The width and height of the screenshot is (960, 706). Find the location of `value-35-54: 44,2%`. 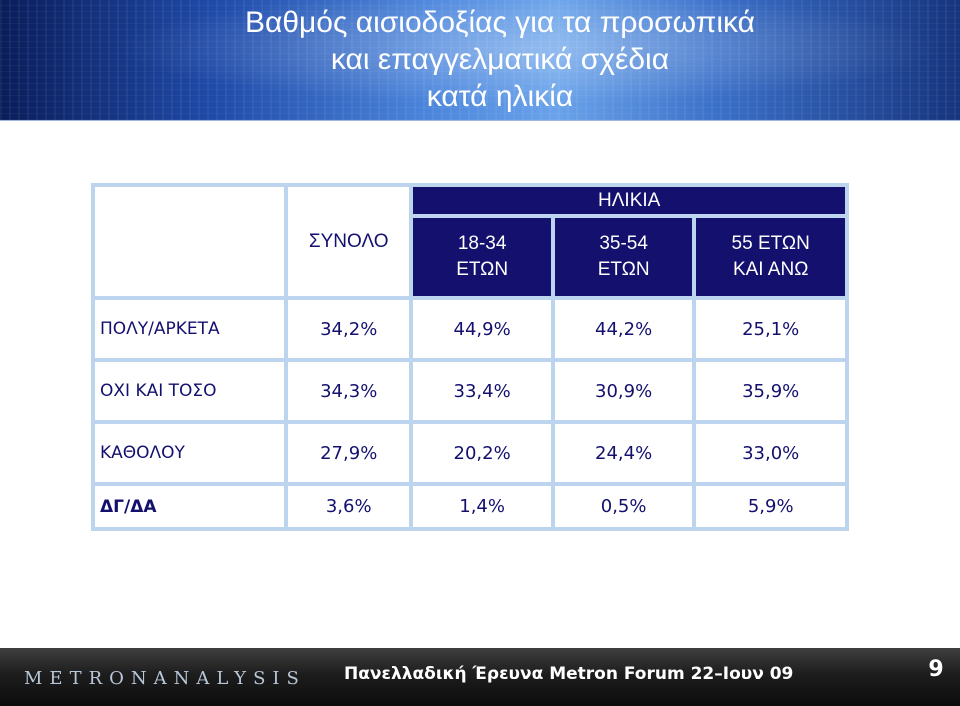

value-35-54: 44,2% is located at coordinates (625, 331).